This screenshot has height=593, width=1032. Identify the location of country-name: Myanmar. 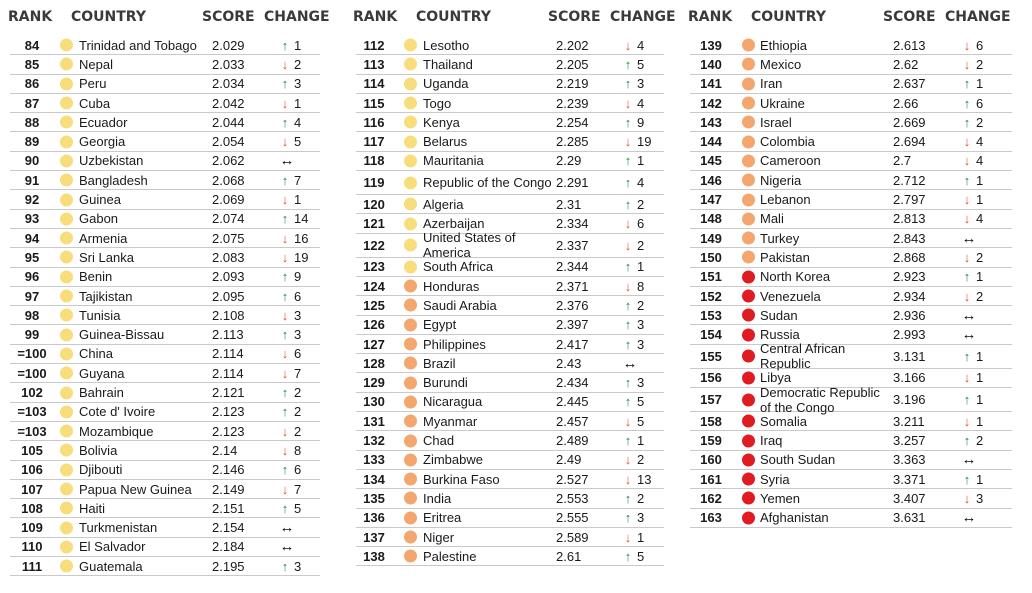
(450, 421).